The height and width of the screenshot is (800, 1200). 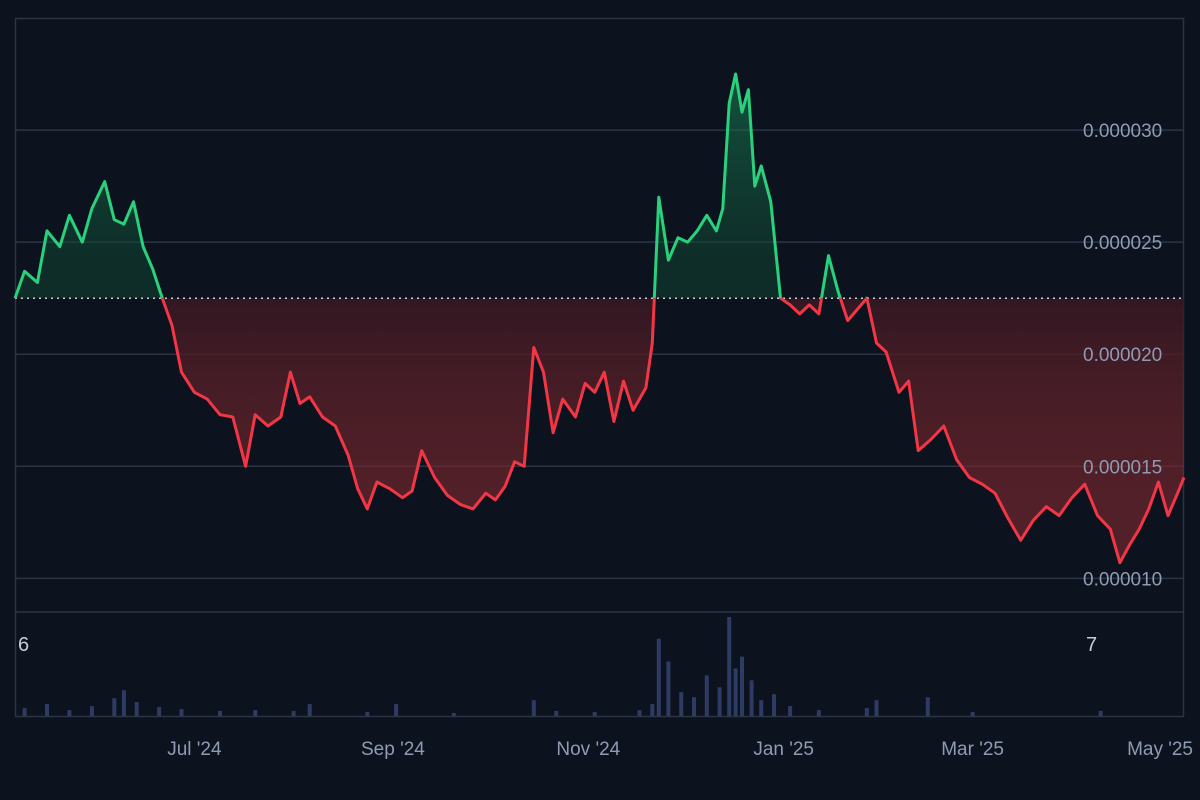 I want to click on x-tick-label: Mar '25, so click(x=972, y=749).